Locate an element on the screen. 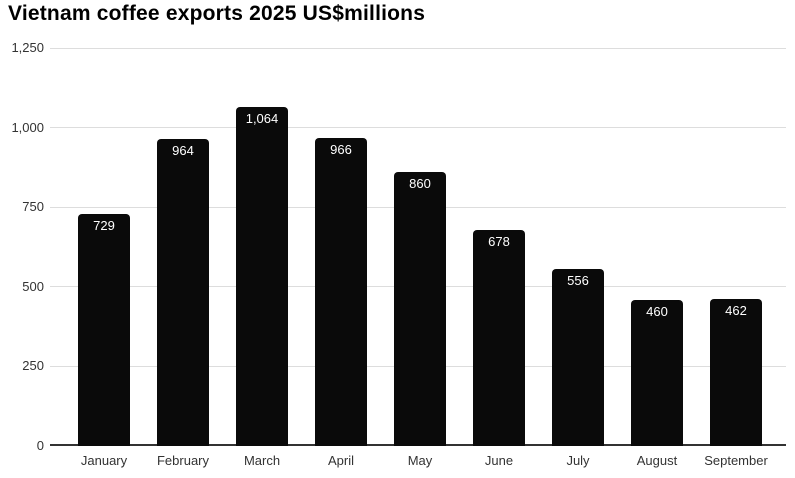  bar-value-label: 966 is located at coordinates (341, 149).